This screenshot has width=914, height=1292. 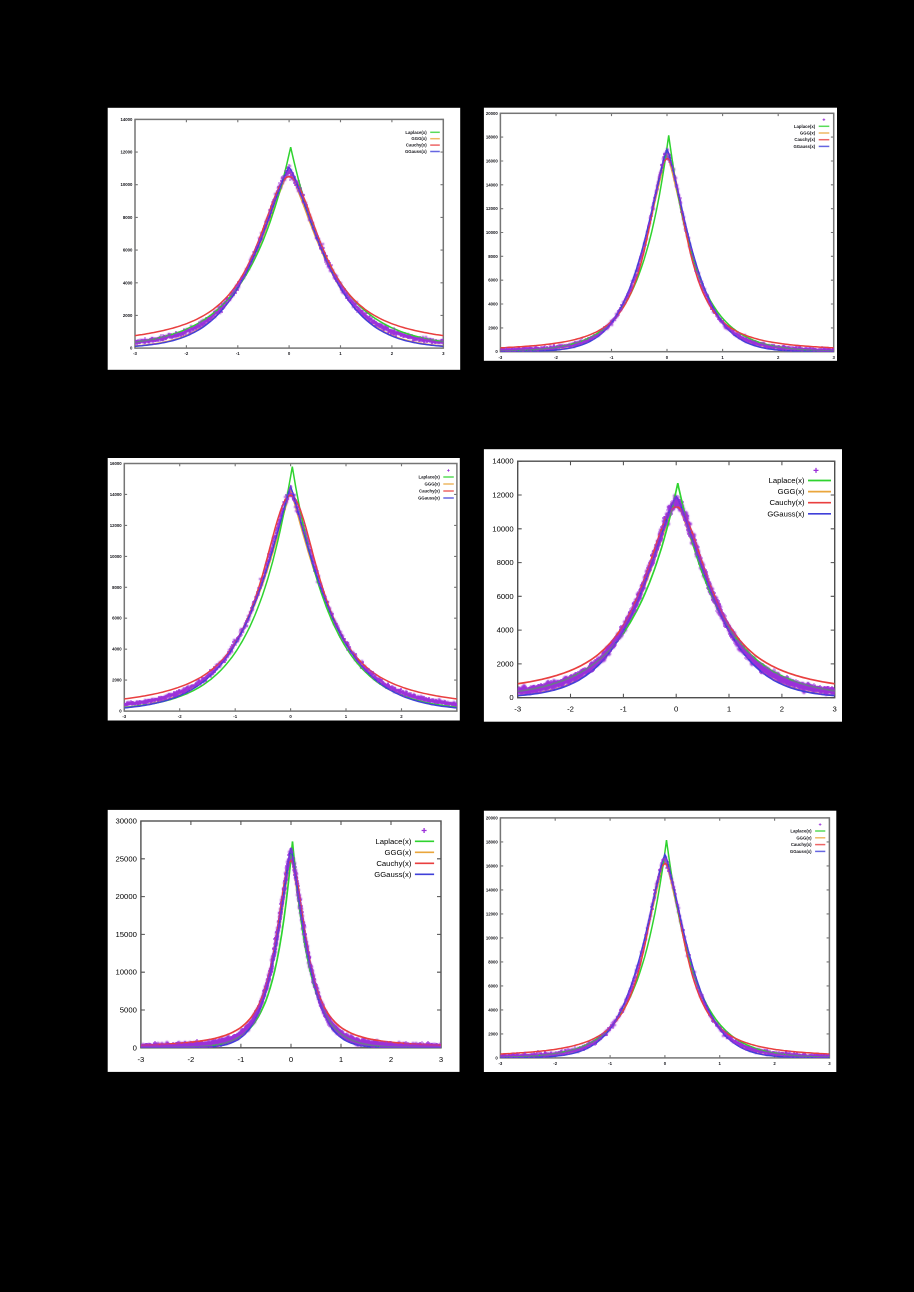 I want to click on svg-text: 5000, so click(x=128, y=1010).